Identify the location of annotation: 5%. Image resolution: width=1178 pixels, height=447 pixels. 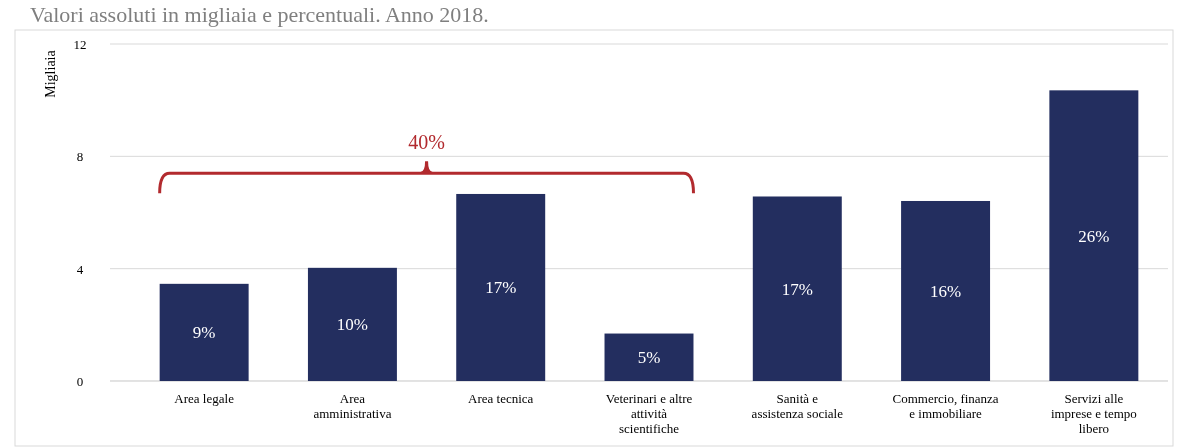
(649, 358).